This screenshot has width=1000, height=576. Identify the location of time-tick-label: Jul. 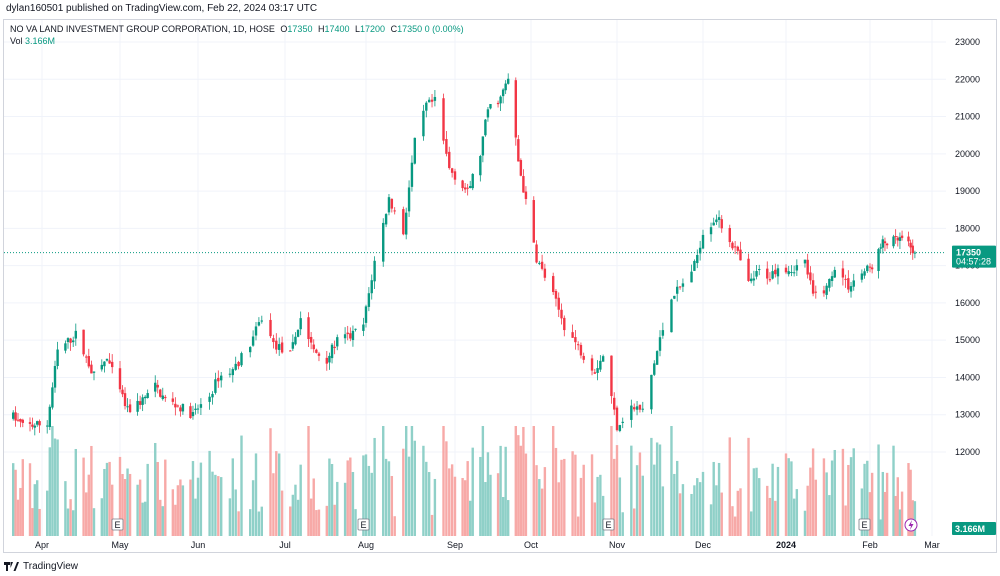
(285, 545).